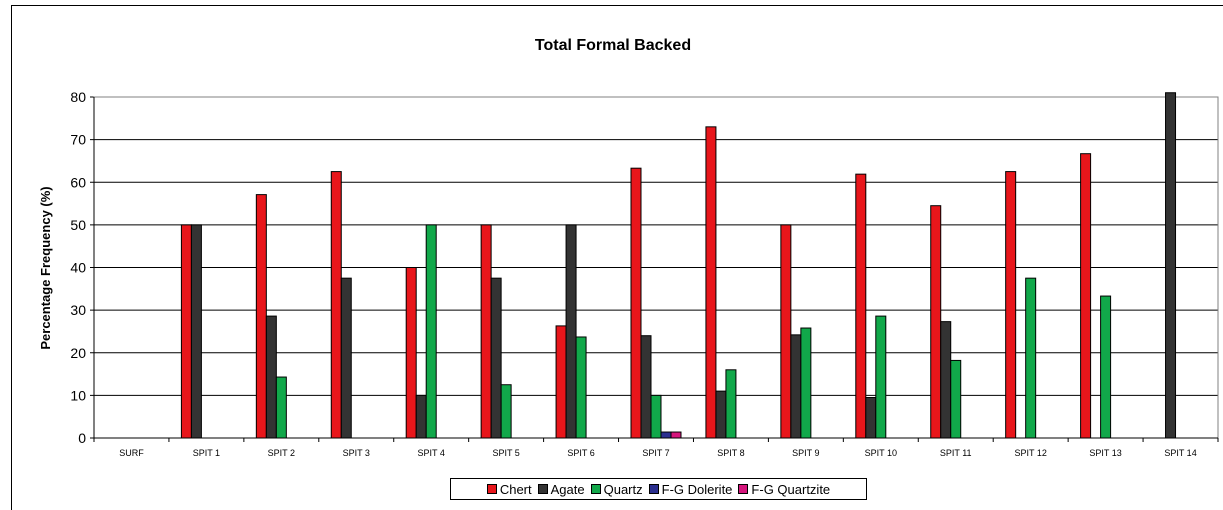 This screenshot has height=510, width=1223. I want to click on x-tick-label: SPIT 11, so click(956, 453).